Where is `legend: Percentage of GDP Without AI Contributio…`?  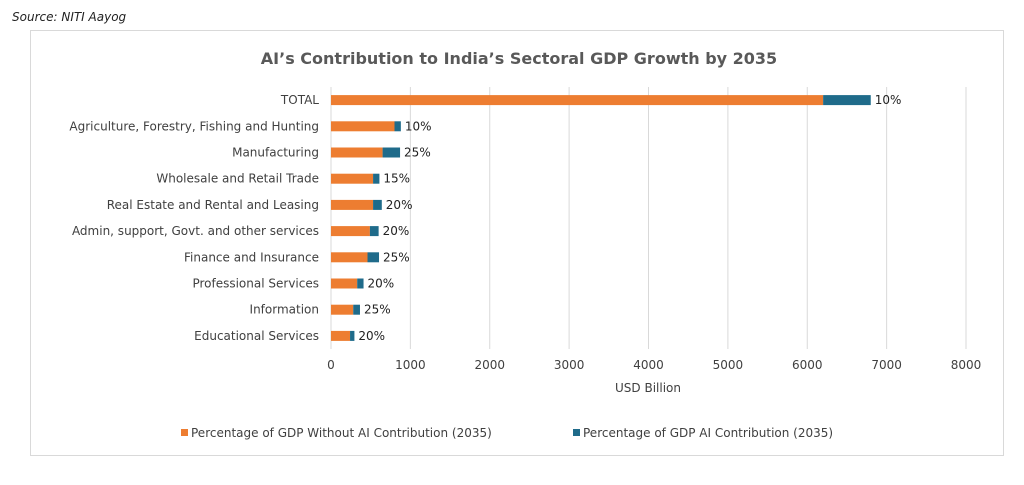
legend: Percentage of GDP Without AI Contributio… is located at coordinates (507, 433).